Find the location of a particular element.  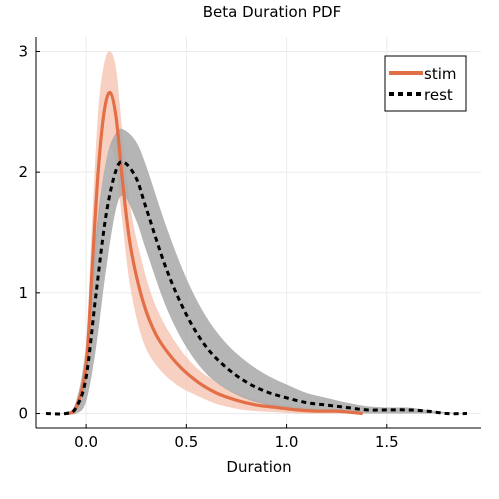

y-tick-label: 1 is located at coordinates (23, 293).